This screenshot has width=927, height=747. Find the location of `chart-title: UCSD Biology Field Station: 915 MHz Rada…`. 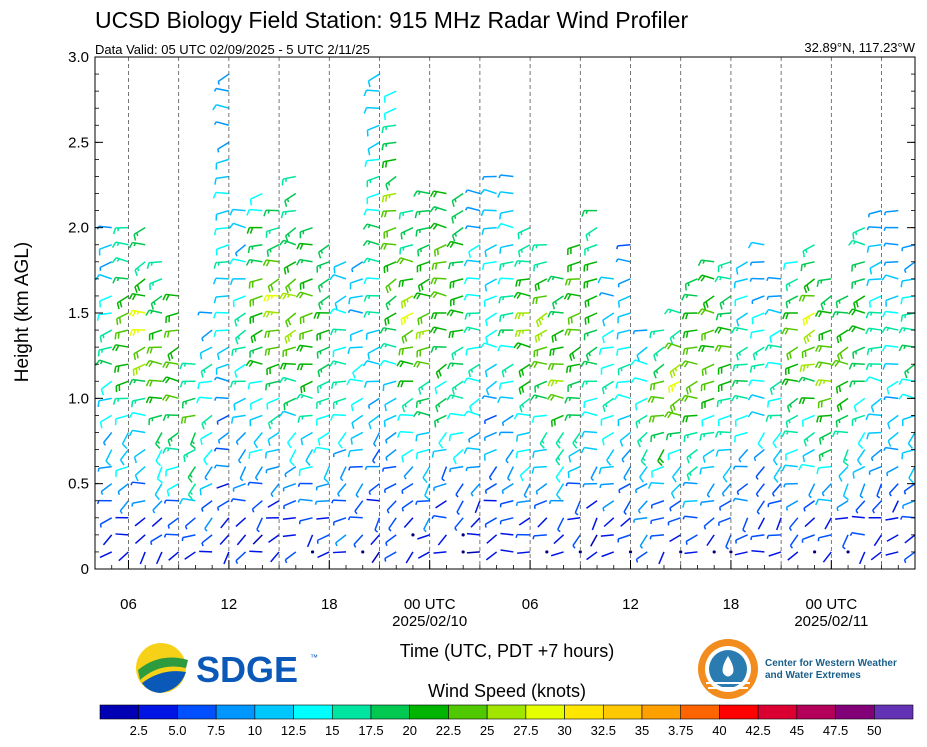

chart-title: UCSD Biology Field Station: 915 MHz Rada… is located at coordinates (391, 20).